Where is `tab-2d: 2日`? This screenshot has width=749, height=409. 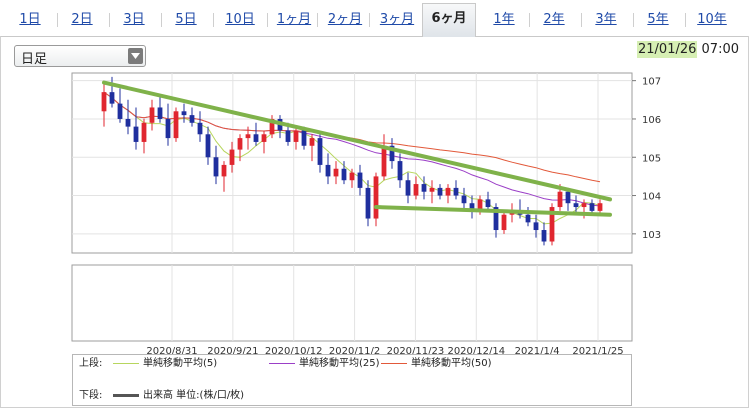
tab-2d: 2日 is located at coordinates (79, 20).